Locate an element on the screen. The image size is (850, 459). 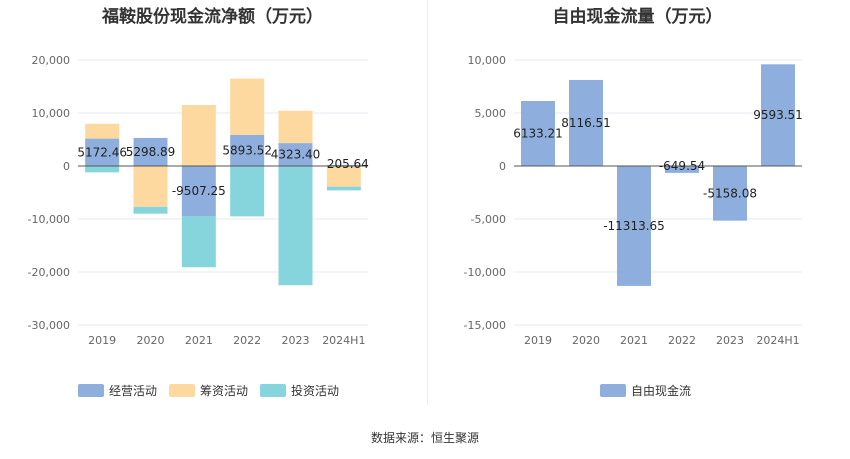
legend-label-operating: 经营活动 is located at coordinates (133, 391).